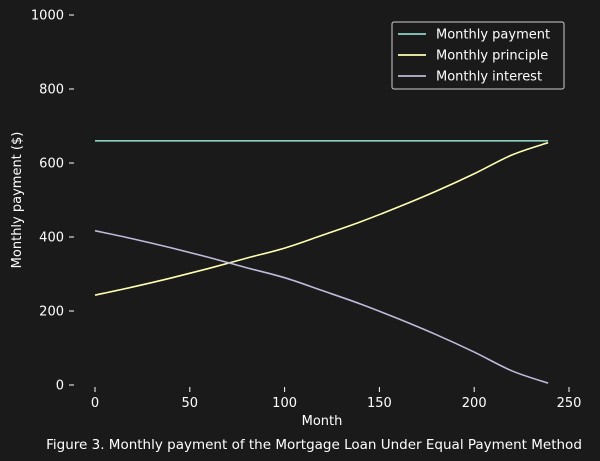 This screenshot has height=461, width=600. What do you see at coordinates (60, 386) in the screenshot?
I see `y-tick-label: 0` at bounding box center [60, 386].